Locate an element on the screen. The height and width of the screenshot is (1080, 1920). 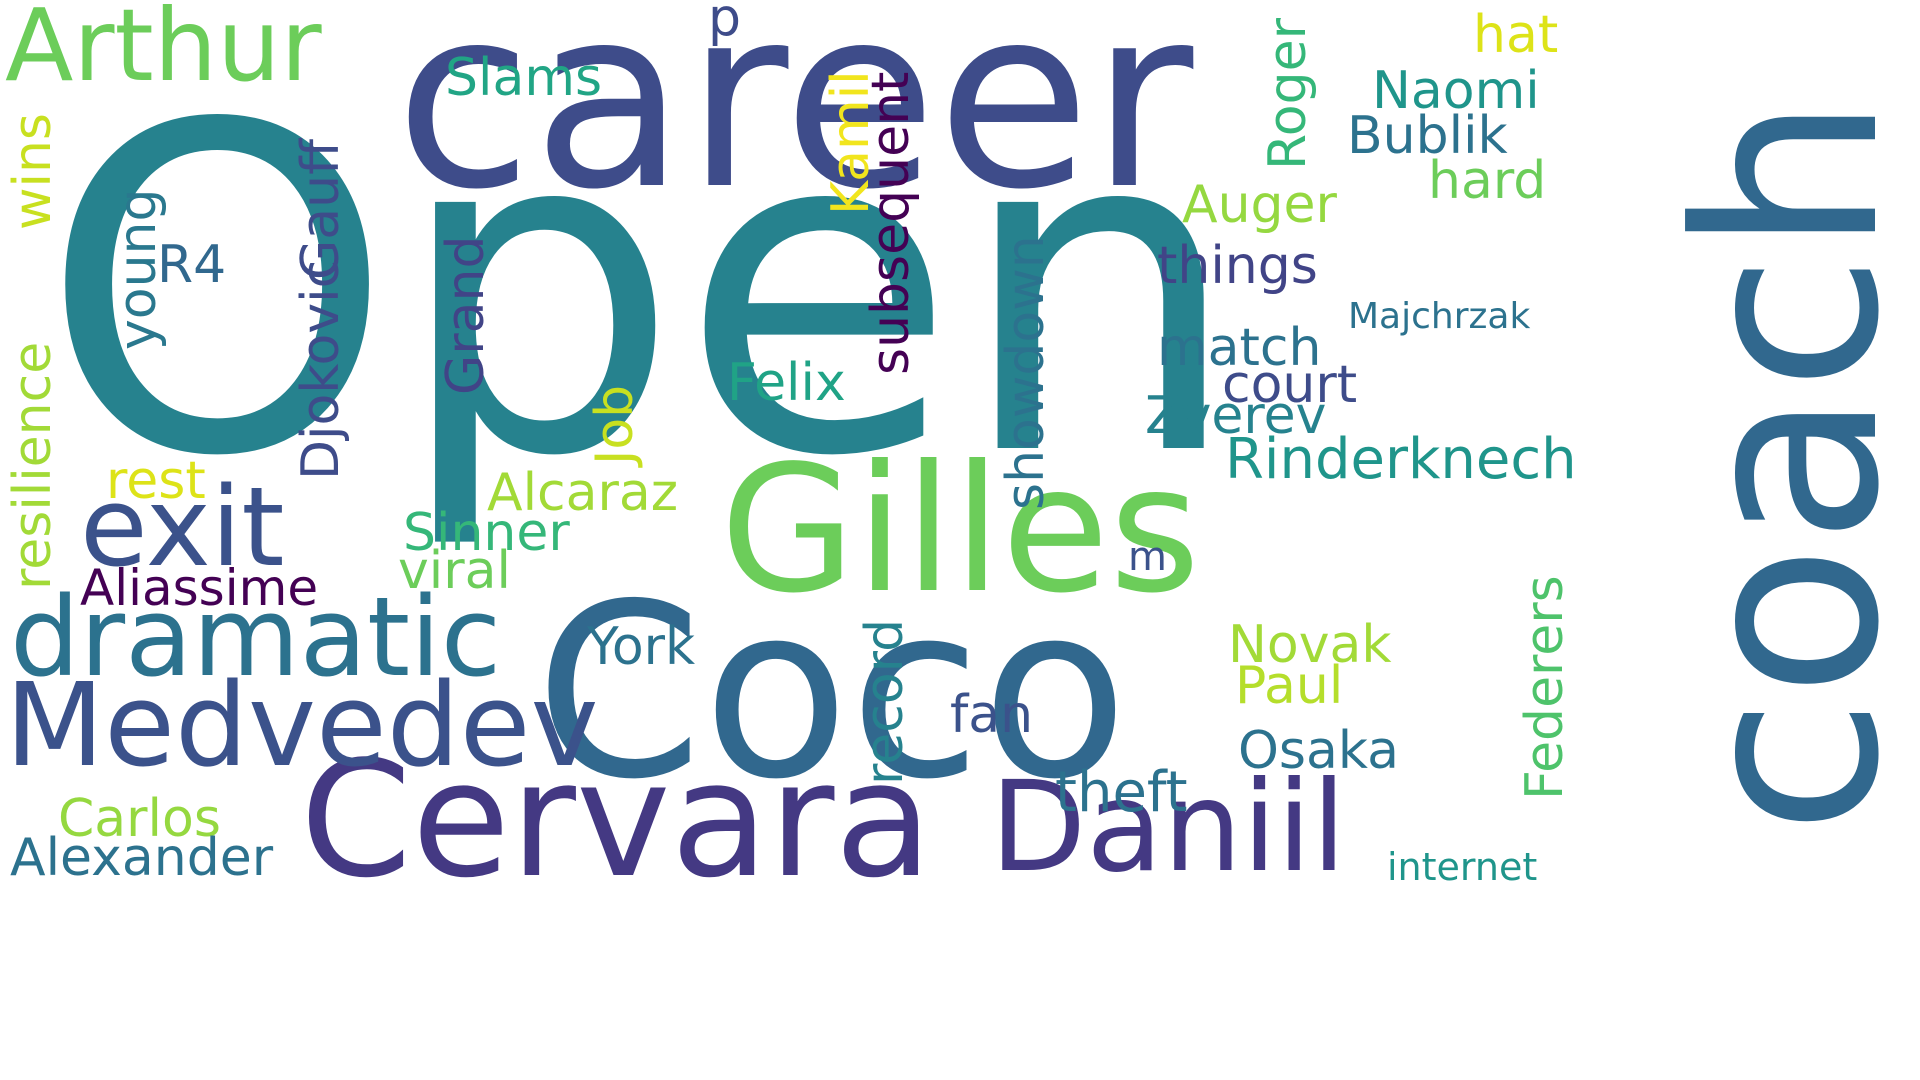
word-fan: fan is located at coordinates (991, 715).